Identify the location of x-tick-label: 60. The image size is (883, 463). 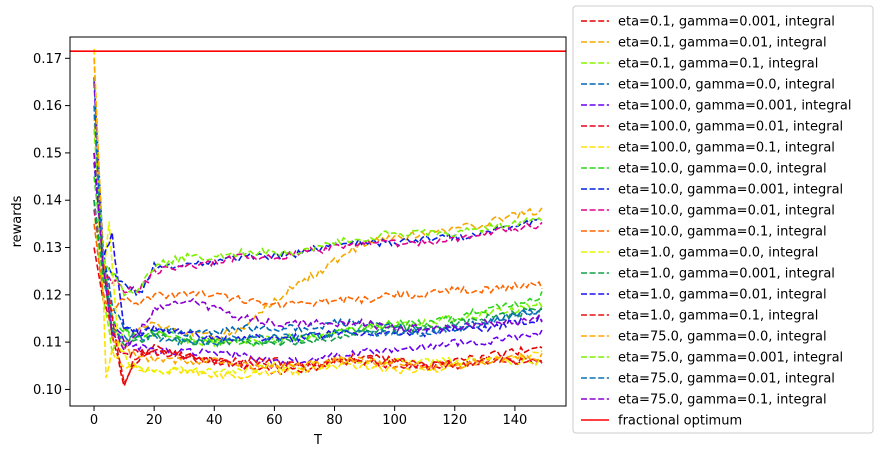
(274, 420).